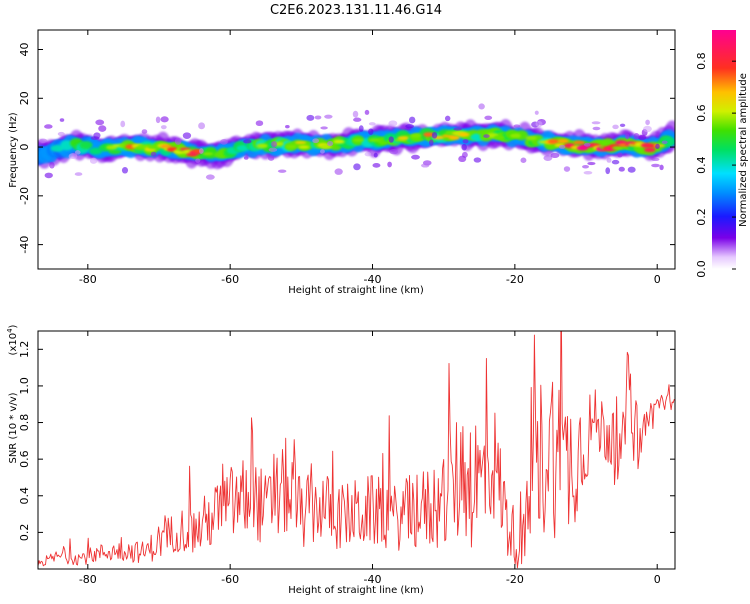 This screenshot has height=604, width=750. Describe the element at coordinates (373, 579) in the screenshot. I see `snr-x-tick-label: -40` at that location.